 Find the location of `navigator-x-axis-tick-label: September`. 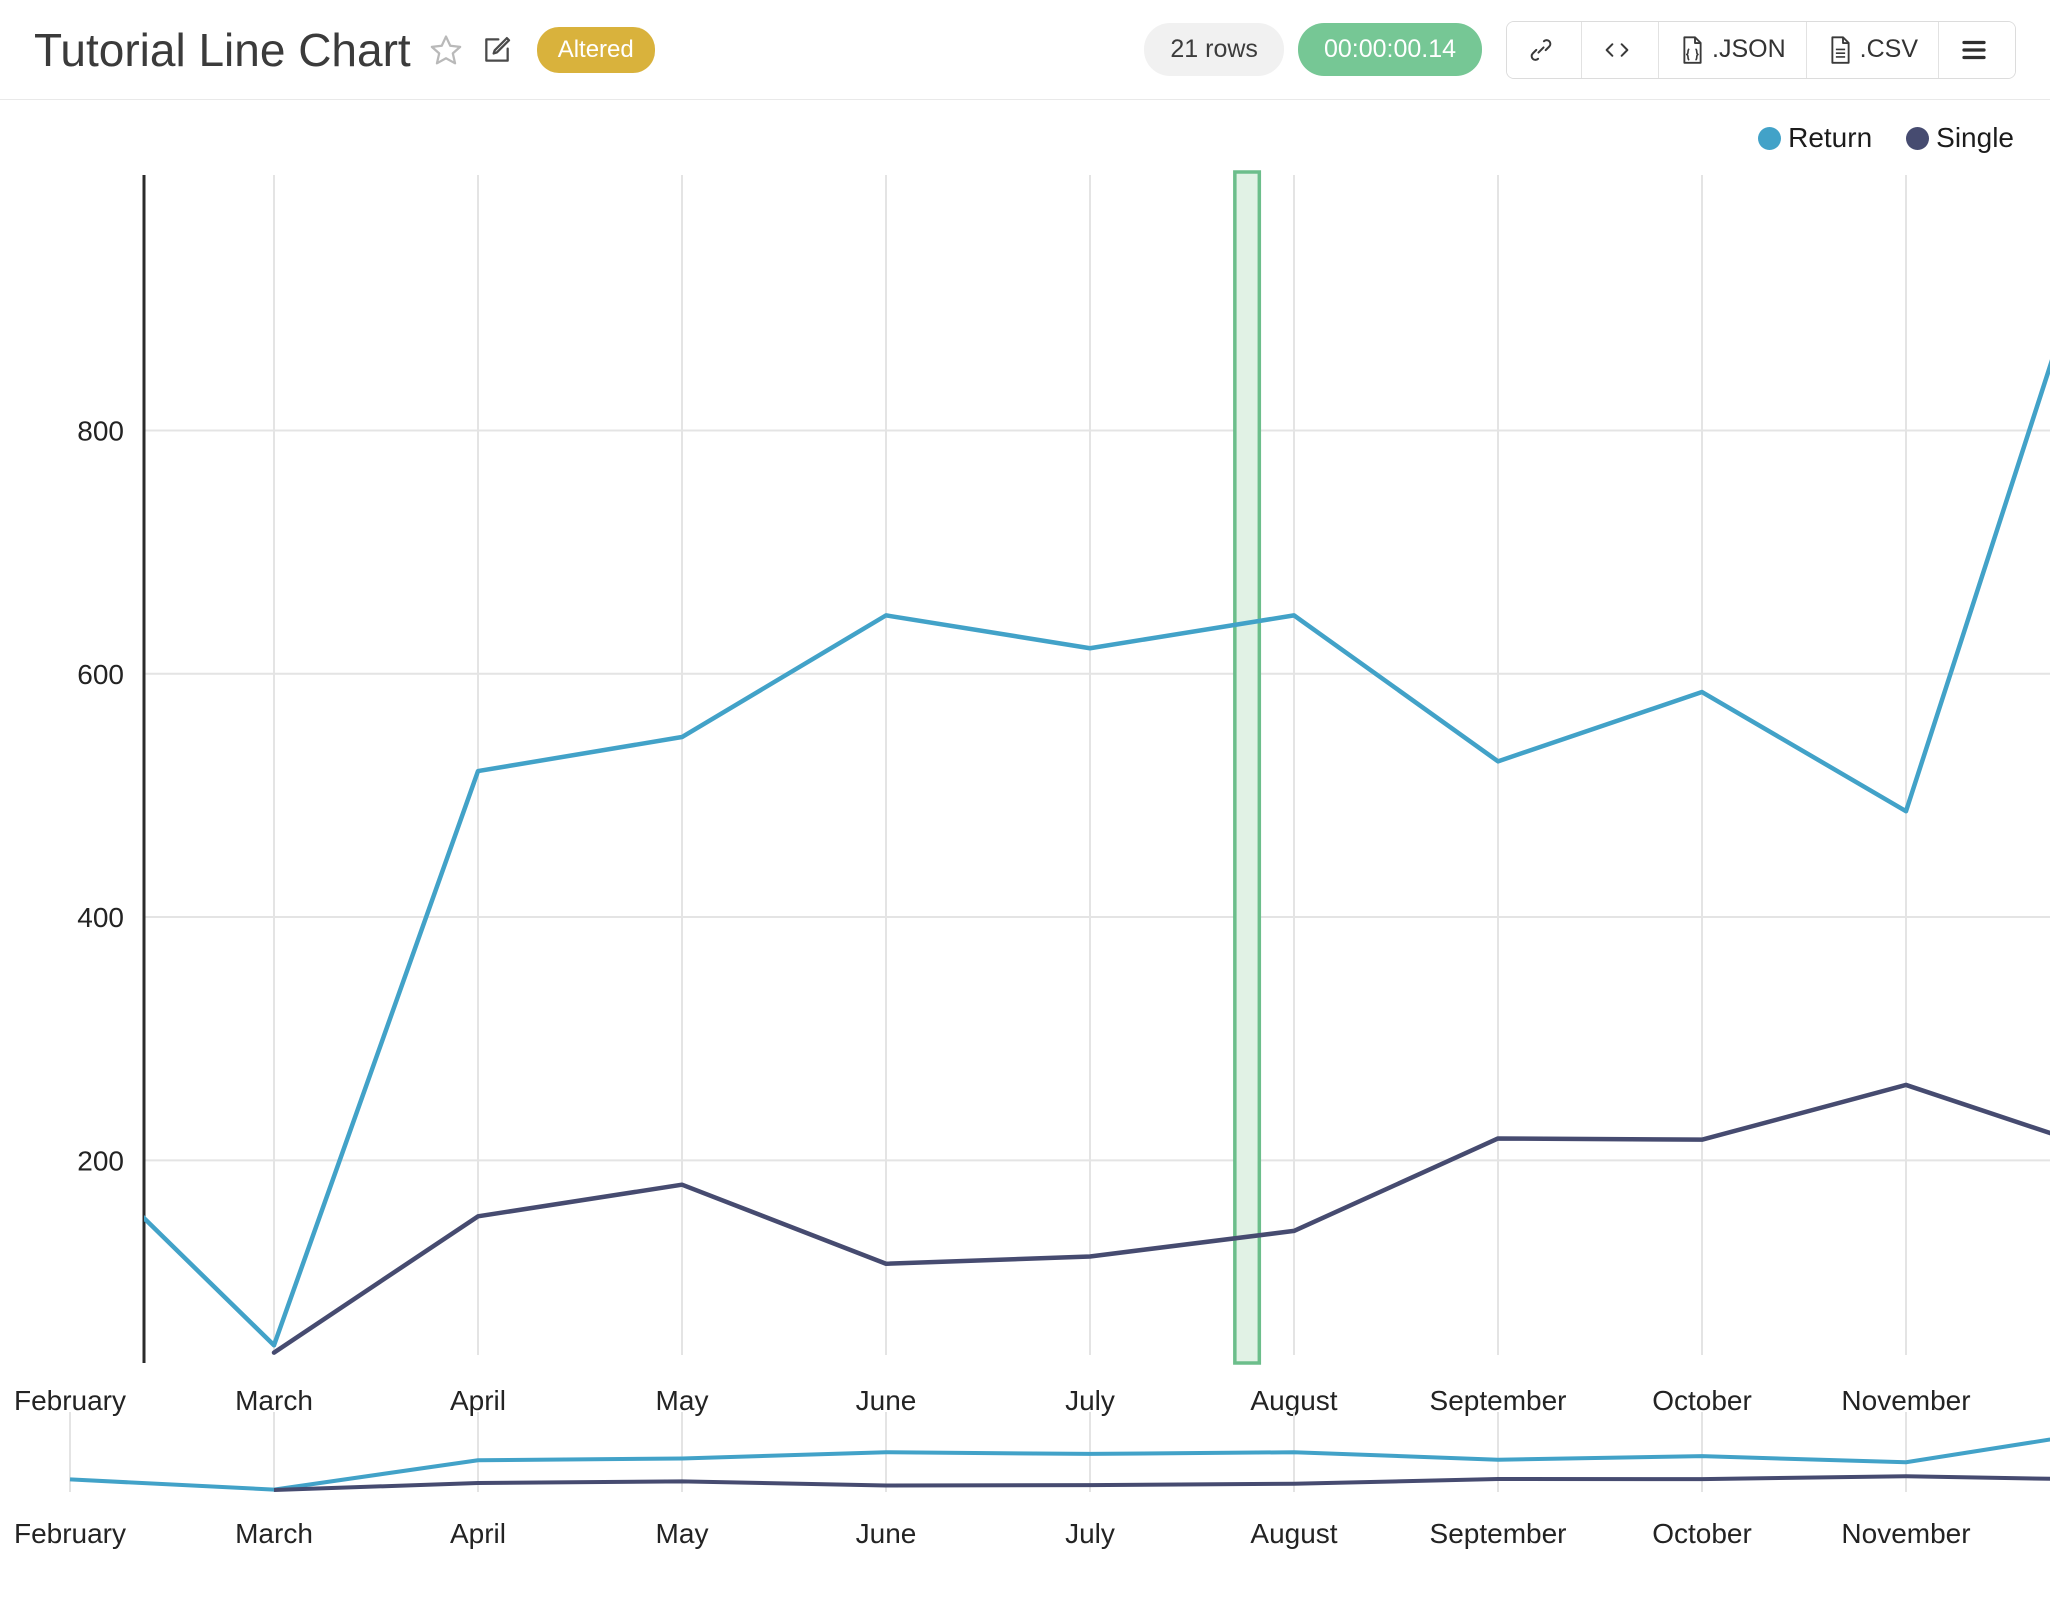

navigator-x-axis-tick-label: September is located at coordinates (1498, 1533).